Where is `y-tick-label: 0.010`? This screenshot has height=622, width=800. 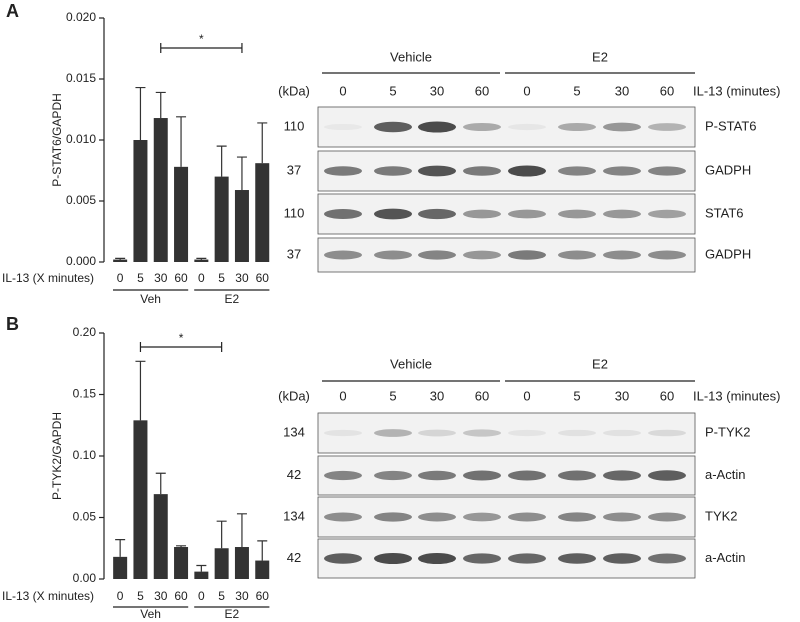 y-tick-label: 0.010 is located at coordinates (81, 139).